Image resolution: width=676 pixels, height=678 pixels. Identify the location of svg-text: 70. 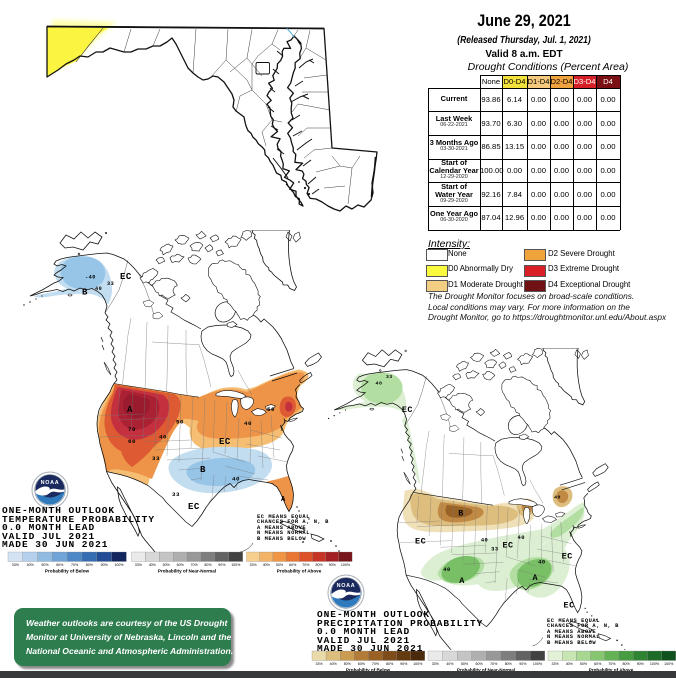
(132, 429).